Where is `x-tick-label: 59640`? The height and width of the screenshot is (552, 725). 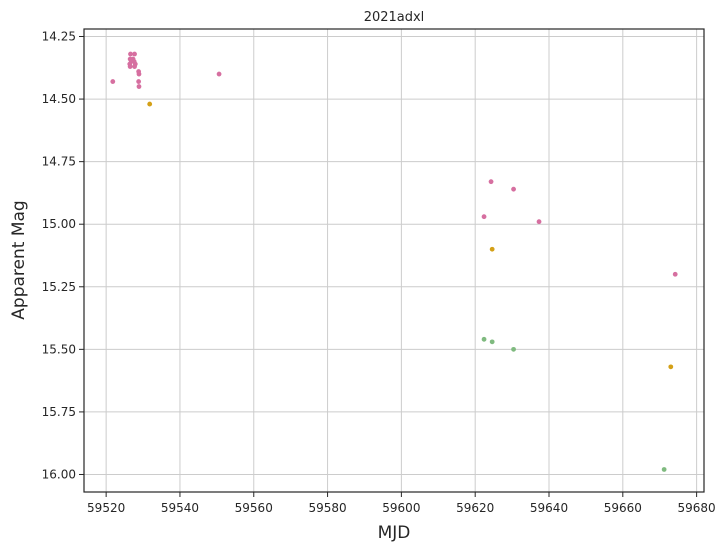
x-tick-label: 59640 is located at coordinates (549, 508).